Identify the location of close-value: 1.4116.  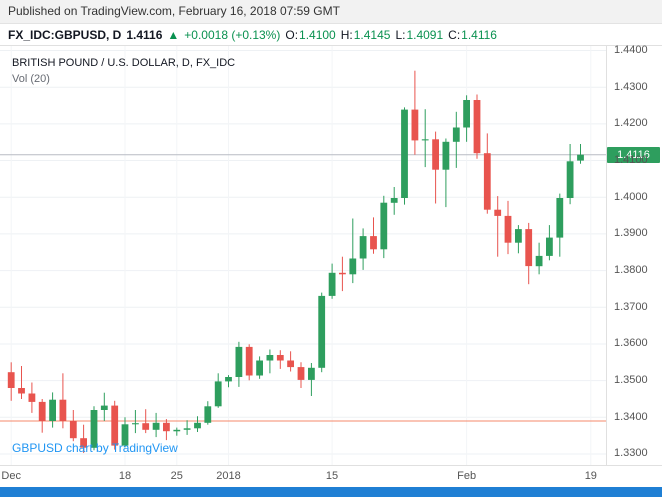
(479, 34).